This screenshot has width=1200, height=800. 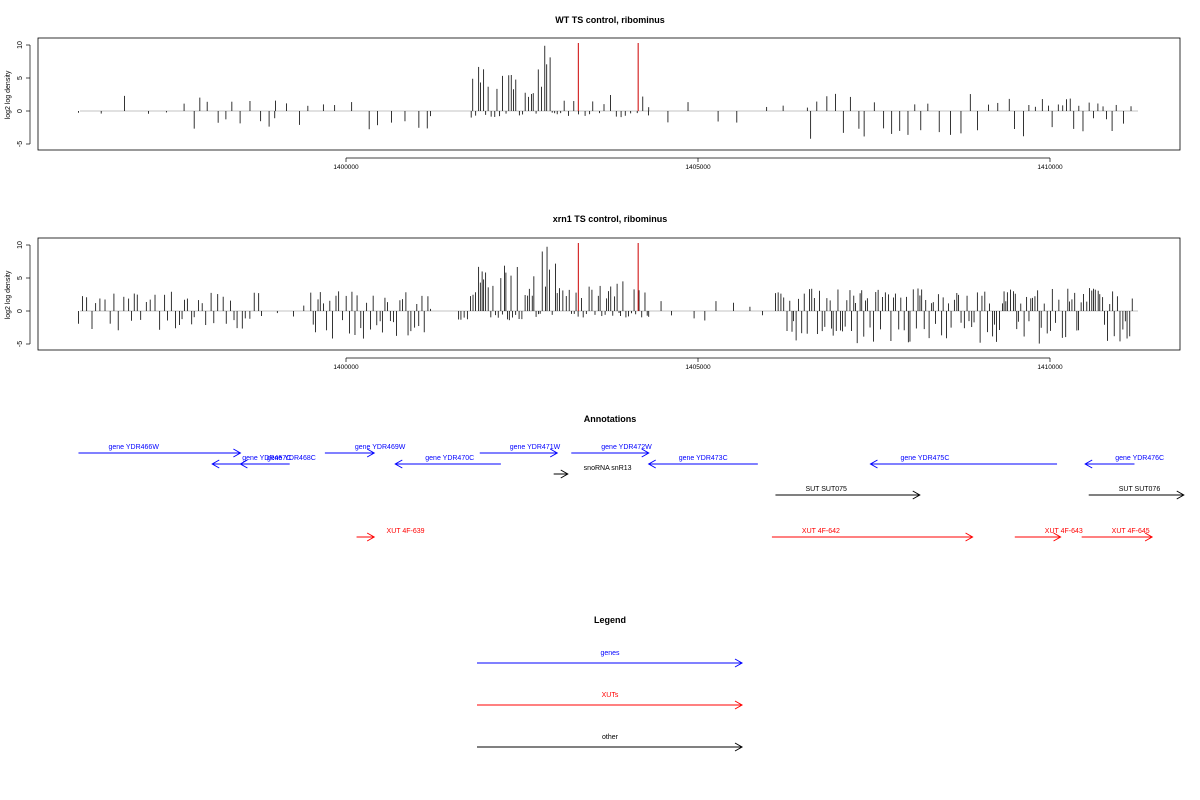 I want to click on feature-label: gene YDR473C, so click(x=703, y=458).